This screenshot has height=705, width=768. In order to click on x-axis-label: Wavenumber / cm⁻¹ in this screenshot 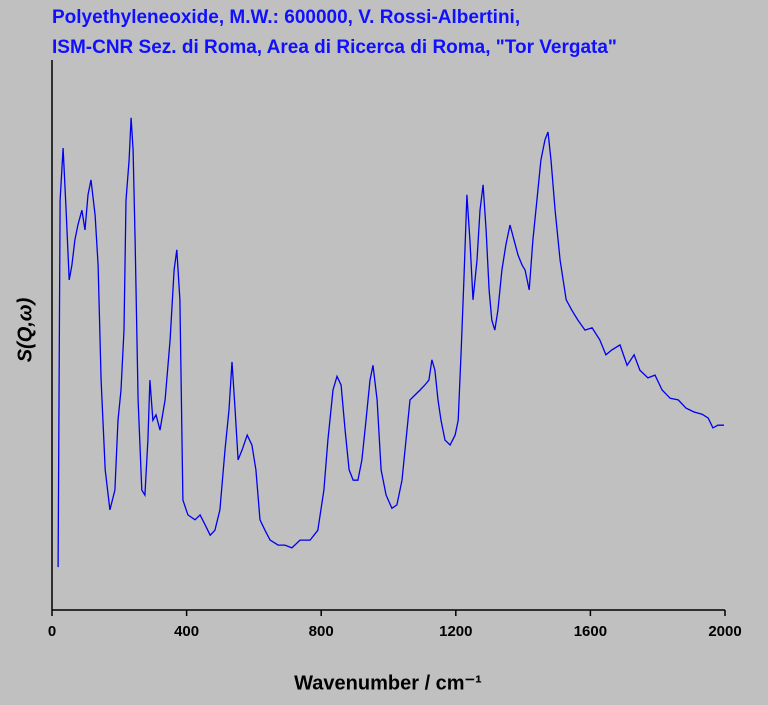, I will do `click(388, 683)`.